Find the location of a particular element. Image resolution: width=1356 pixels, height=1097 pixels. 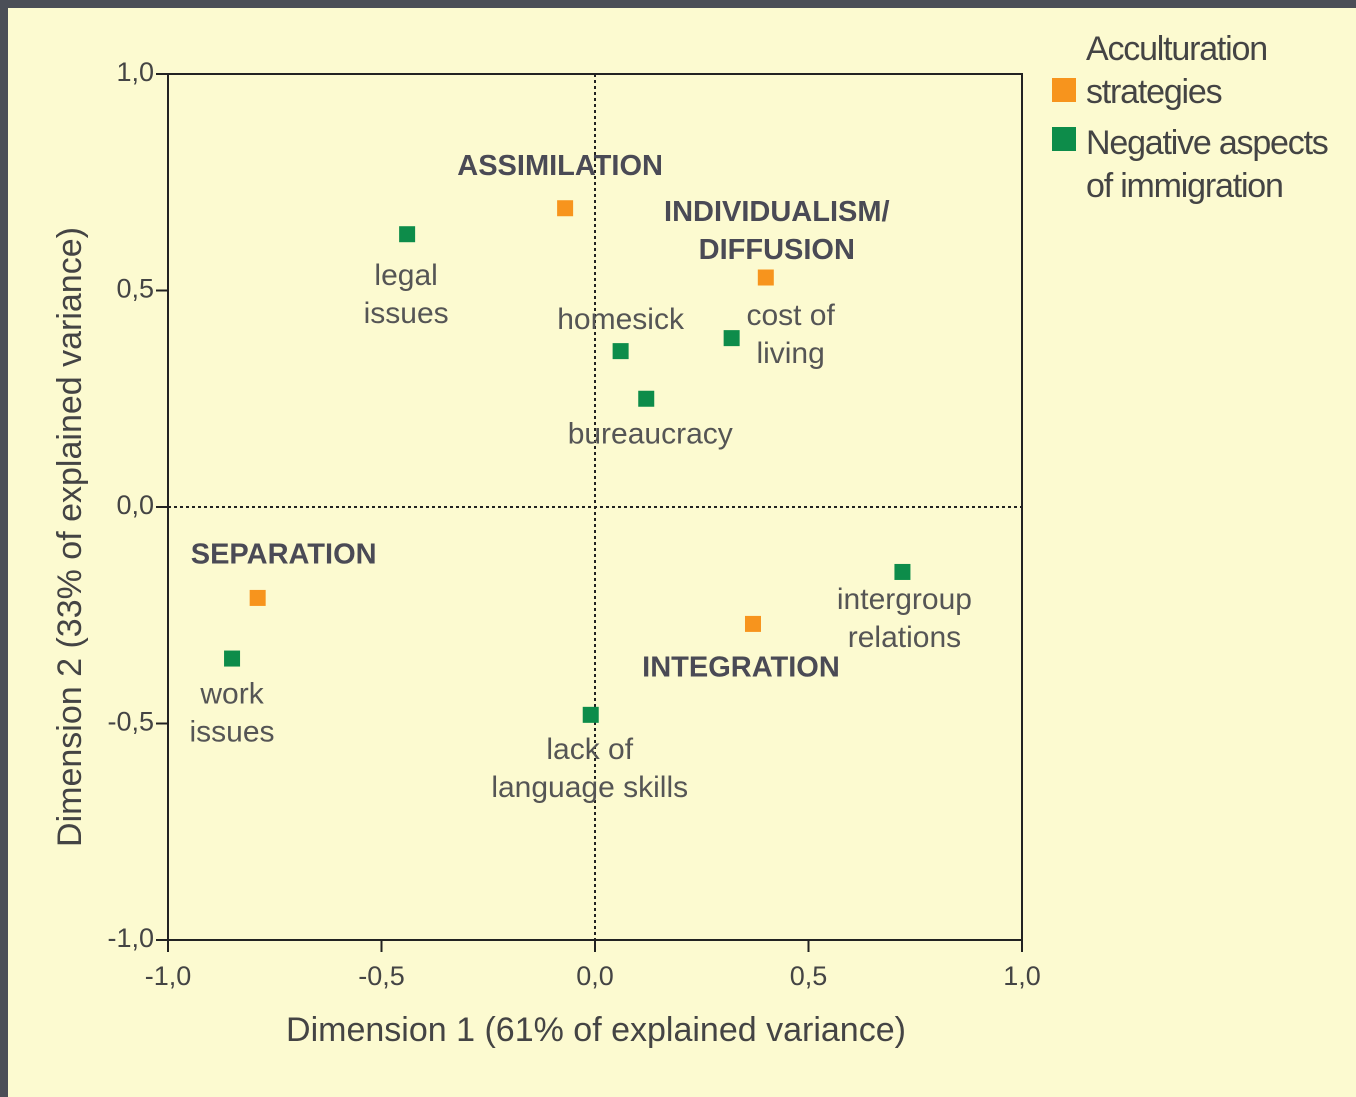

legend-item: Acculturation strategies is located at coordinates (1202, 71).